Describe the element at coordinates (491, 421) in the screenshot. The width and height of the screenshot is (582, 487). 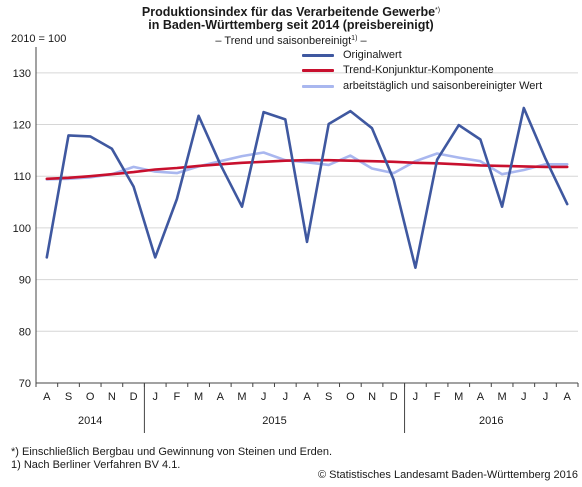
I see `year-label-2016: 2016` at that location.